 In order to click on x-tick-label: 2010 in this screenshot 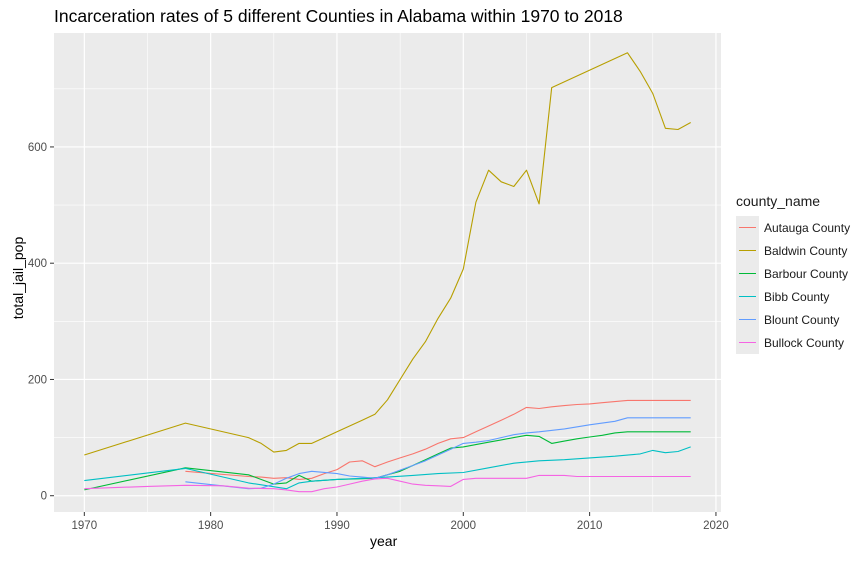, I will do `click(590, 526)`.